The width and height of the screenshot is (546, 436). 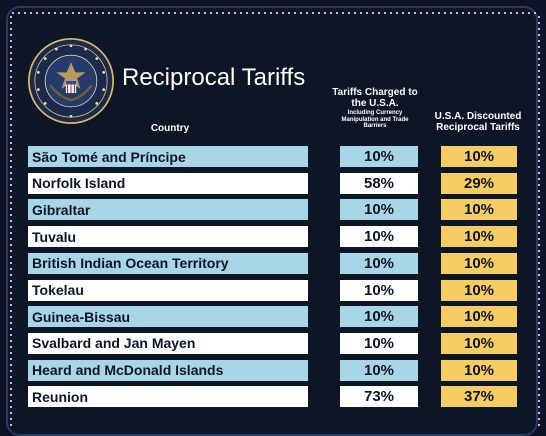 I want to click on table-row: Reunion 73% 37%, so click(x=273, y=397).